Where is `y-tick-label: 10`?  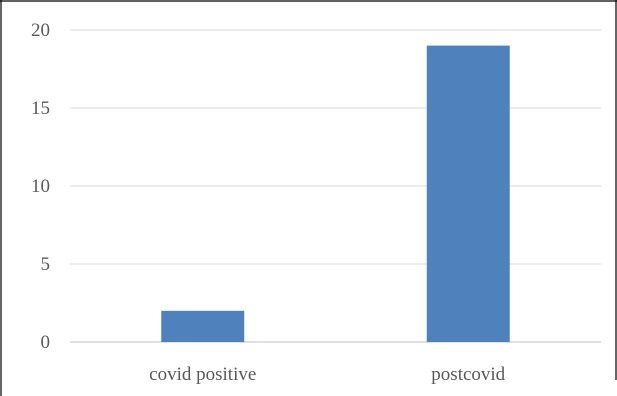 y-tick-label: 10 is located at coordinates (40, 186).